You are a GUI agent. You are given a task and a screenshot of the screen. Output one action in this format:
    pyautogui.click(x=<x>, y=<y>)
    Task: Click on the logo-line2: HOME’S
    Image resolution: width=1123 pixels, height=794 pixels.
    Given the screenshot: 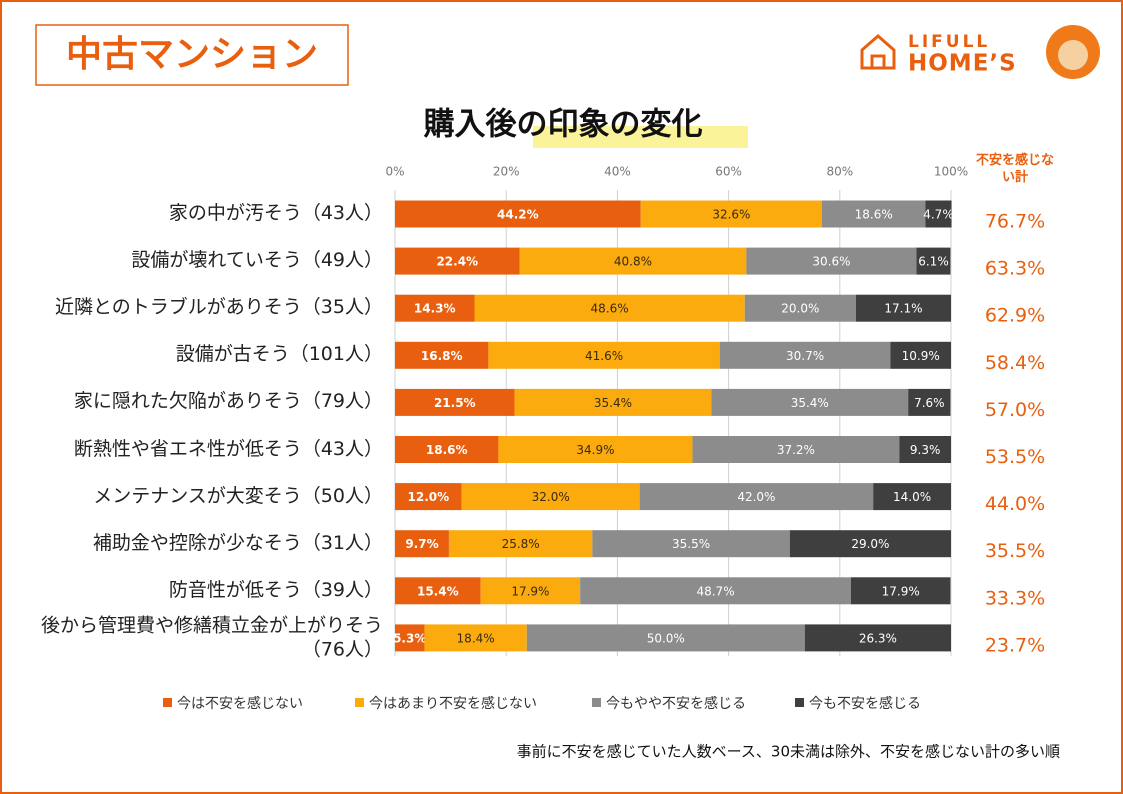 What is the action you would take?
    pyautogui.click(x=962, y=64)
    